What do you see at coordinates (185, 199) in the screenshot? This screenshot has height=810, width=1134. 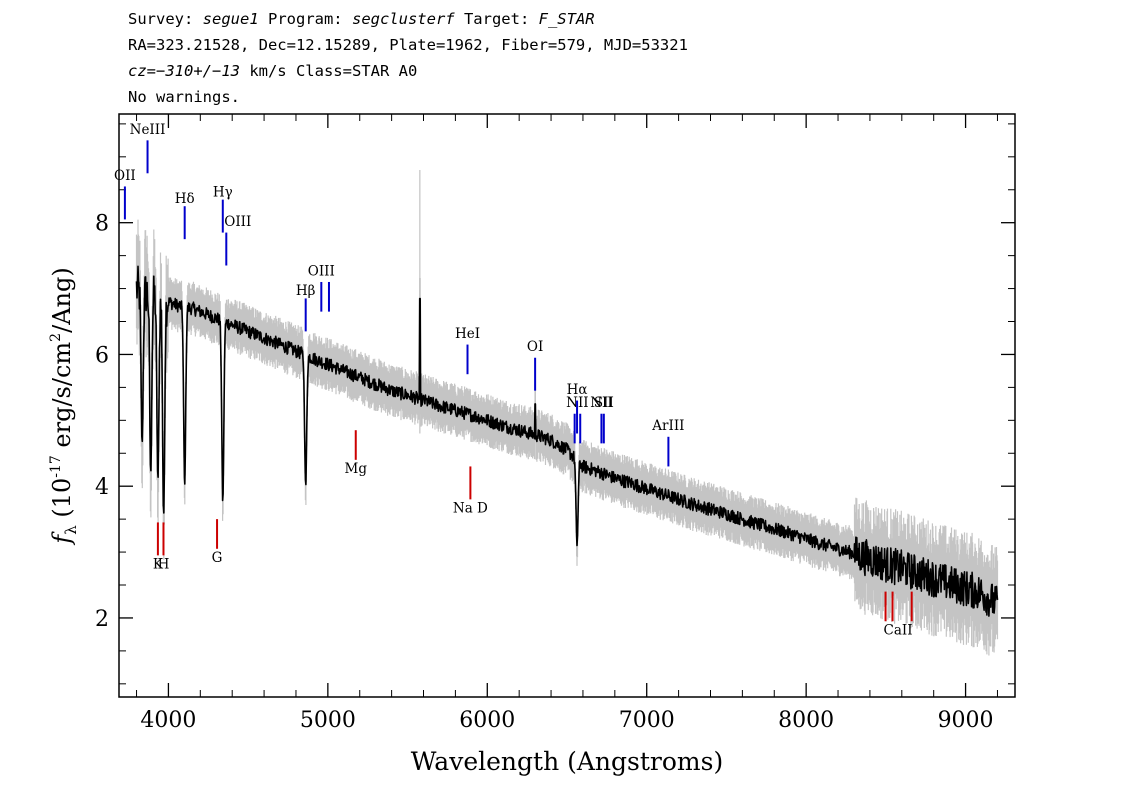 I see `line-label: Hδ` at bounding box center [185, 199].